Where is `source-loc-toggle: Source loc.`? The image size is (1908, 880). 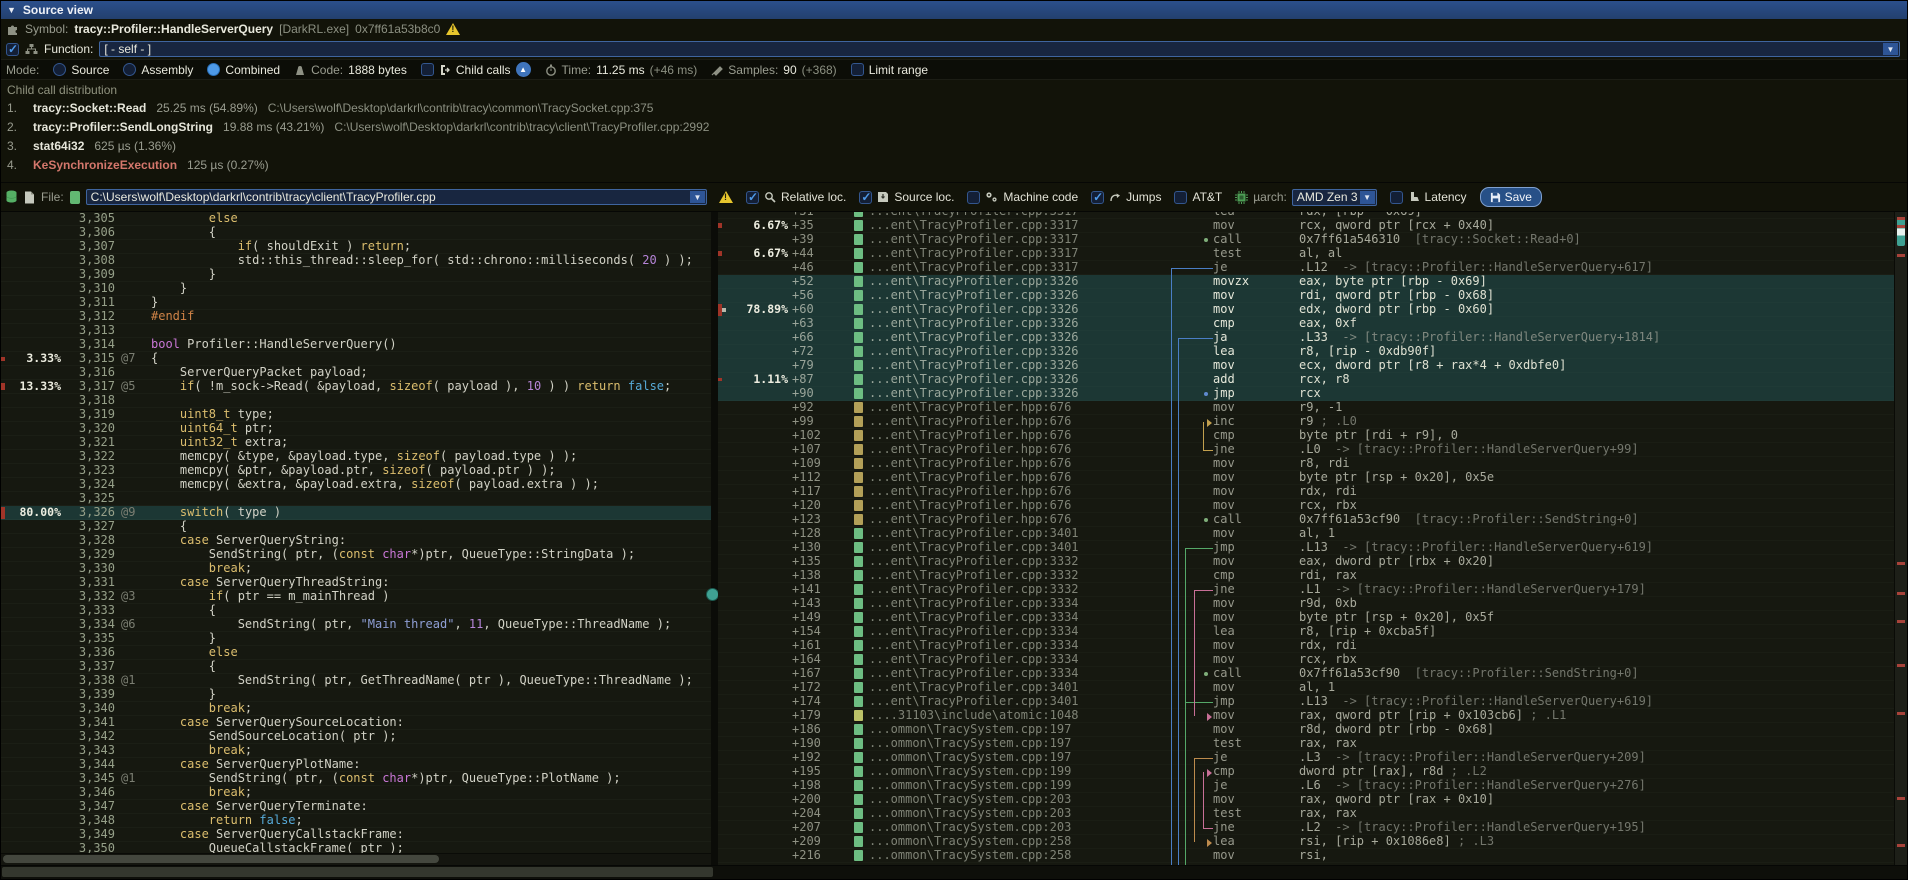
source-loc-toggle: Source loc. is located at coordinates (906, 197).